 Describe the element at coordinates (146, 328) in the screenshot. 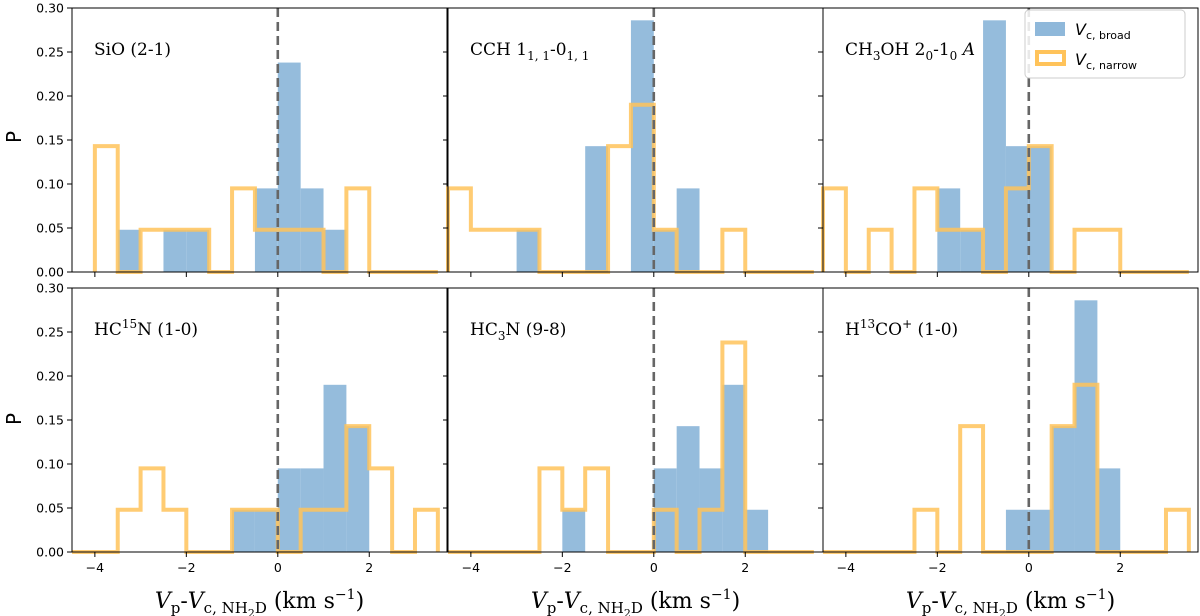

I see `panel-title: HC15N (1-0)` at that location.